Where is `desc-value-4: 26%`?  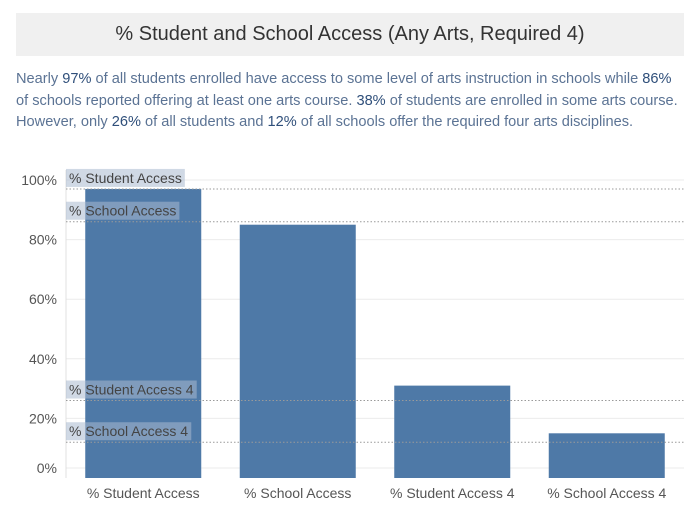
desc-value-4: 26% is located at coordinates (126, 122).